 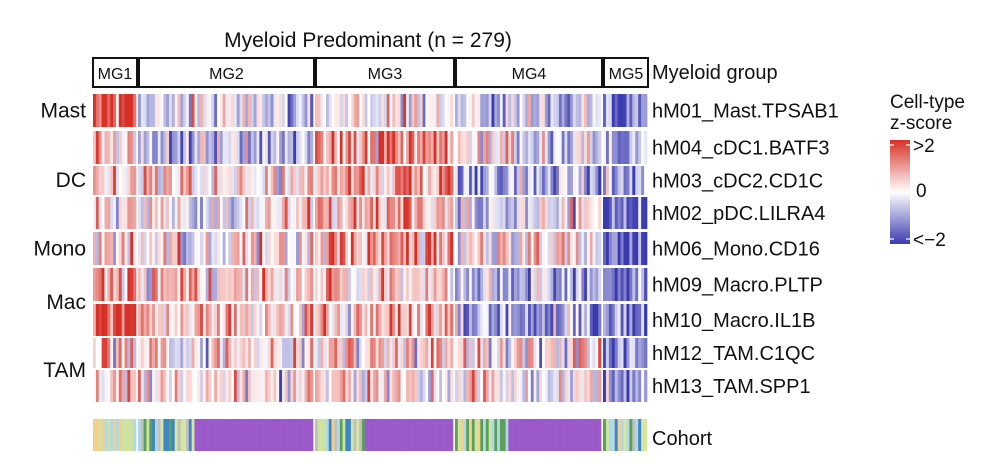 What do you see at coordinates (736, 250) in the screenshot?
I see `row-label: hM06_Mono.CD16` at bounding box center [736, 250].